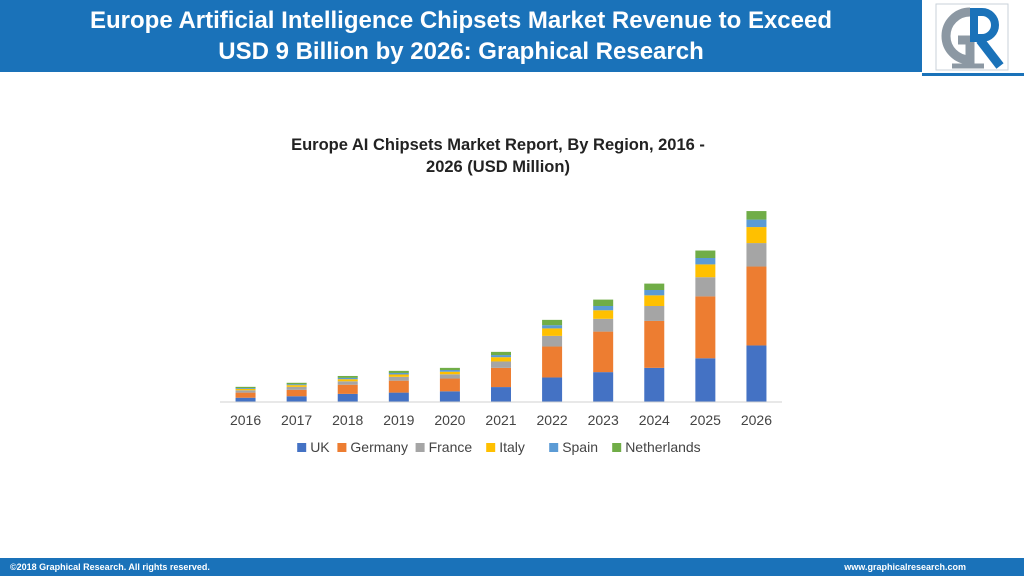  What do you see at coordinates (654, 293) in the screenshot?
I see `bar-segment-spain-2024` at bounding box center [654, 293].